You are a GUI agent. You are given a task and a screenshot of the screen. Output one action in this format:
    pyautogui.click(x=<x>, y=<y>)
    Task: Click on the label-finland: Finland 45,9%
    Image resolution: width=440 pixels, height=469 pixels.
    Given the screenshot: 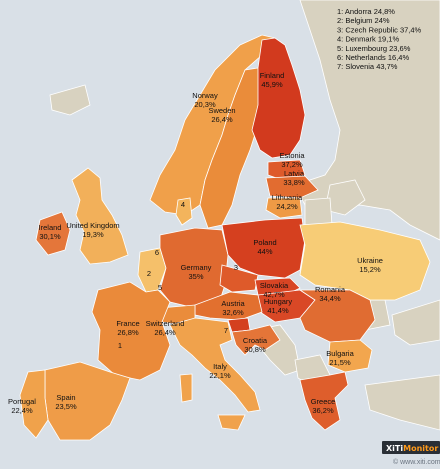 What is the action you would take?
    pyautogui.click(x=272, y=80)
    